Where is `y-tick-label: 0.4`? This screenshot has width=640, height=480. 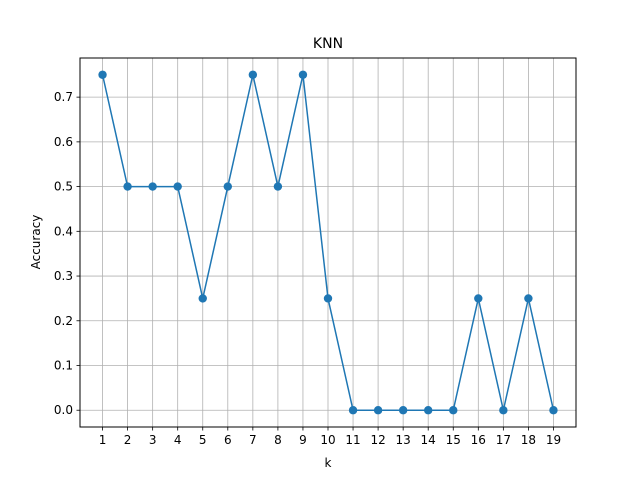 y-tick-label: 0.4 is located at coordinates (63, 231).